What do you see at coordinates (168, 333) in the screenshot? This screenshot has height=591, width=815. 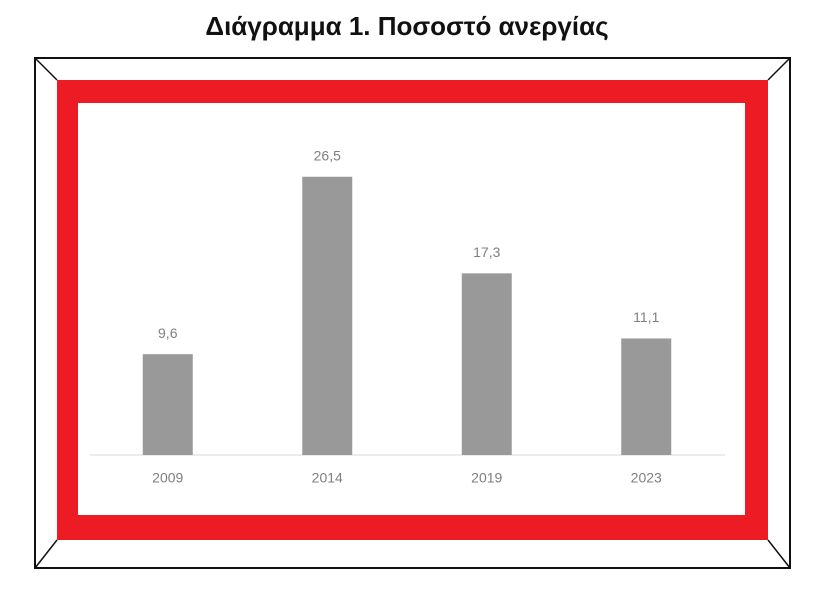 I see `data-label: 9,6` at bounding box center [168, 333].